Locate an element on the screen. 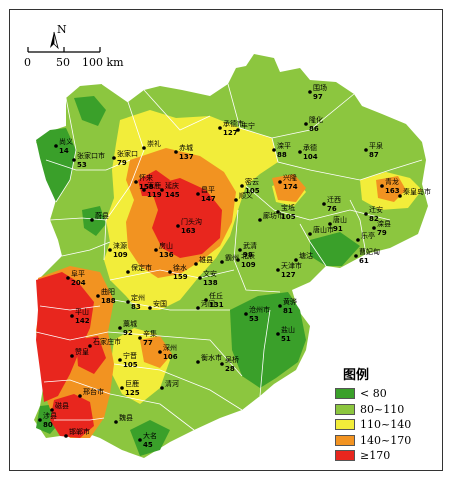 This screenshot has height=480, width=453. station-name: 丰宁 is located at coordinates (248, 125).